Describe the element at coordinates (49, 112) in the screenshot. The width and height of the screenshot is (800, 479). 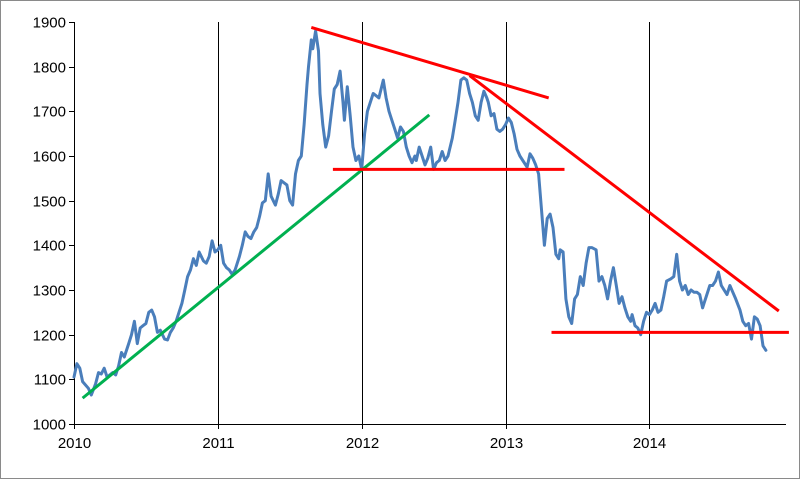
I see `y-tick-label-1700: 1700` at that location.